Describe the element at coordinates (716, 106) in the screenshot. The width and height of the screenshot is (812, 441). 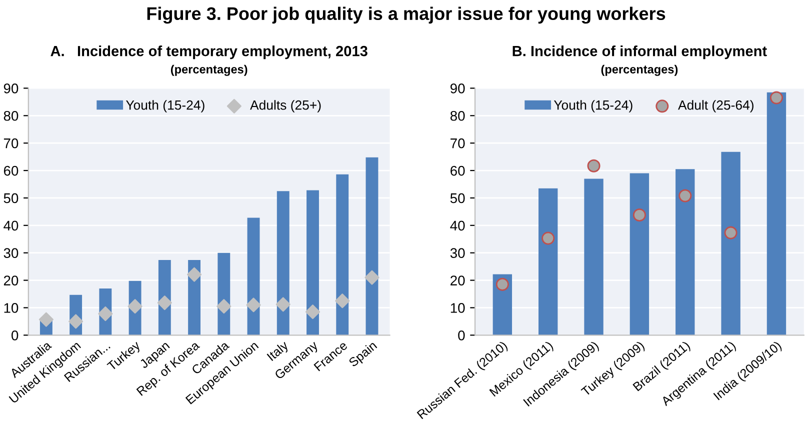
I see `legend-label: Adult (25-64)` at that location.